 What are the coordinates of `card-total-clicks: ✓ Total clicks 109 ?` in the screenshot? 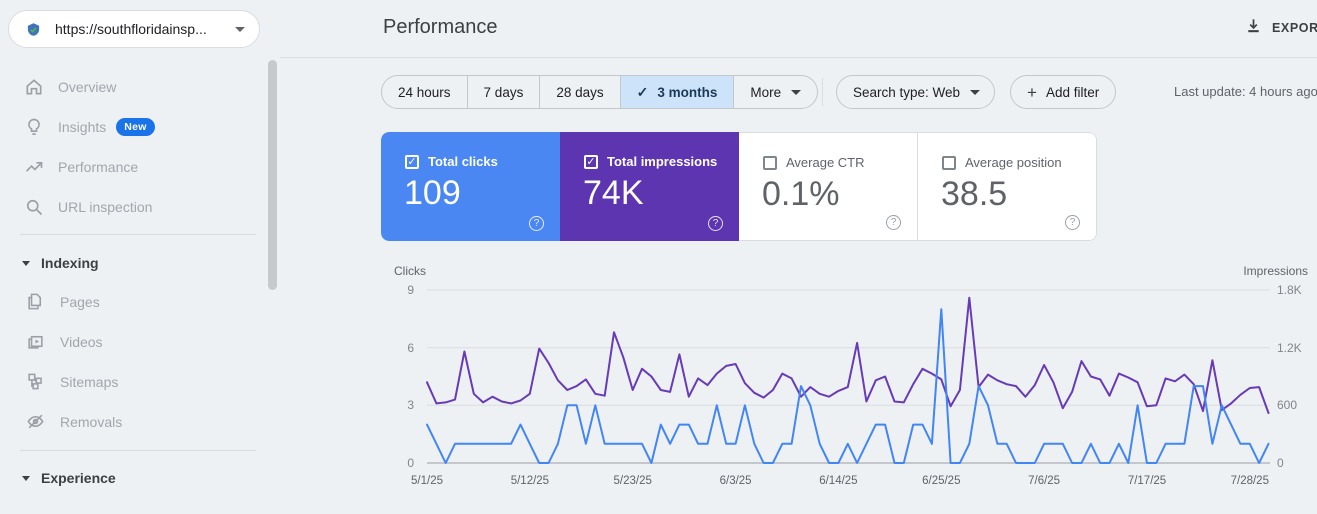 It's located at (470, 186).